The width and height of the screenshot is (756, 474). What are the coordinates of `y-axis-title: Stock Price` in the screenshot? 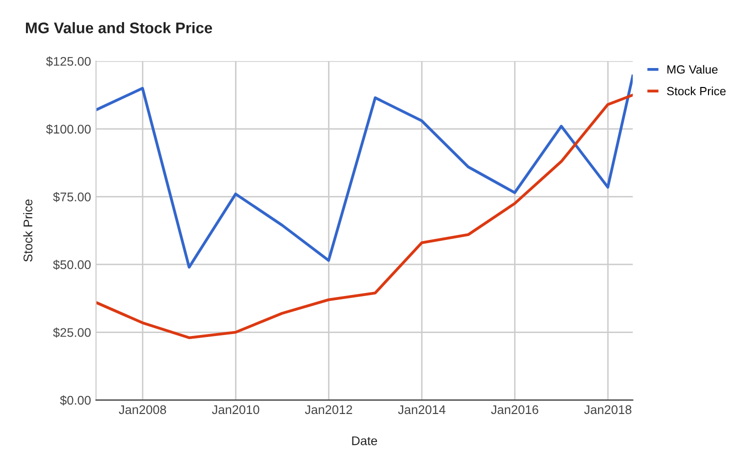 It's located at (27, 231).